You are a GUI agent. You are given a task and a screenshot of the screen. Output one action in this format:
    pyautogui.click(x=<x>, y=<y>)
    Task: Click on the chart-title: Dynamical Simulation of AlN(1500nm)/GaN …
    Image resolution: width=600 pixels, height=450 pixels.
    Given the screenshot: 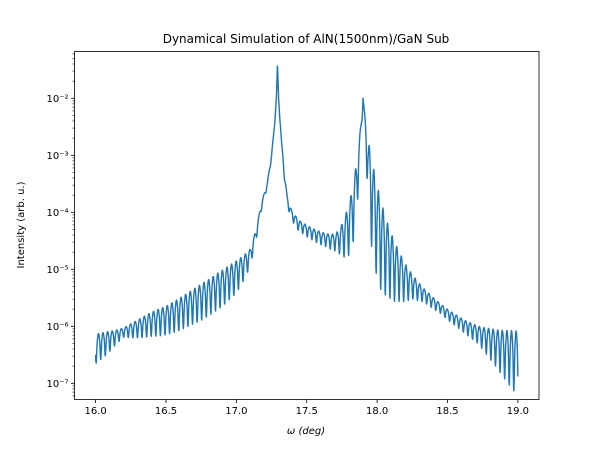 What is the action you would take?
    pyautogui.click(x=306, y=39)
    